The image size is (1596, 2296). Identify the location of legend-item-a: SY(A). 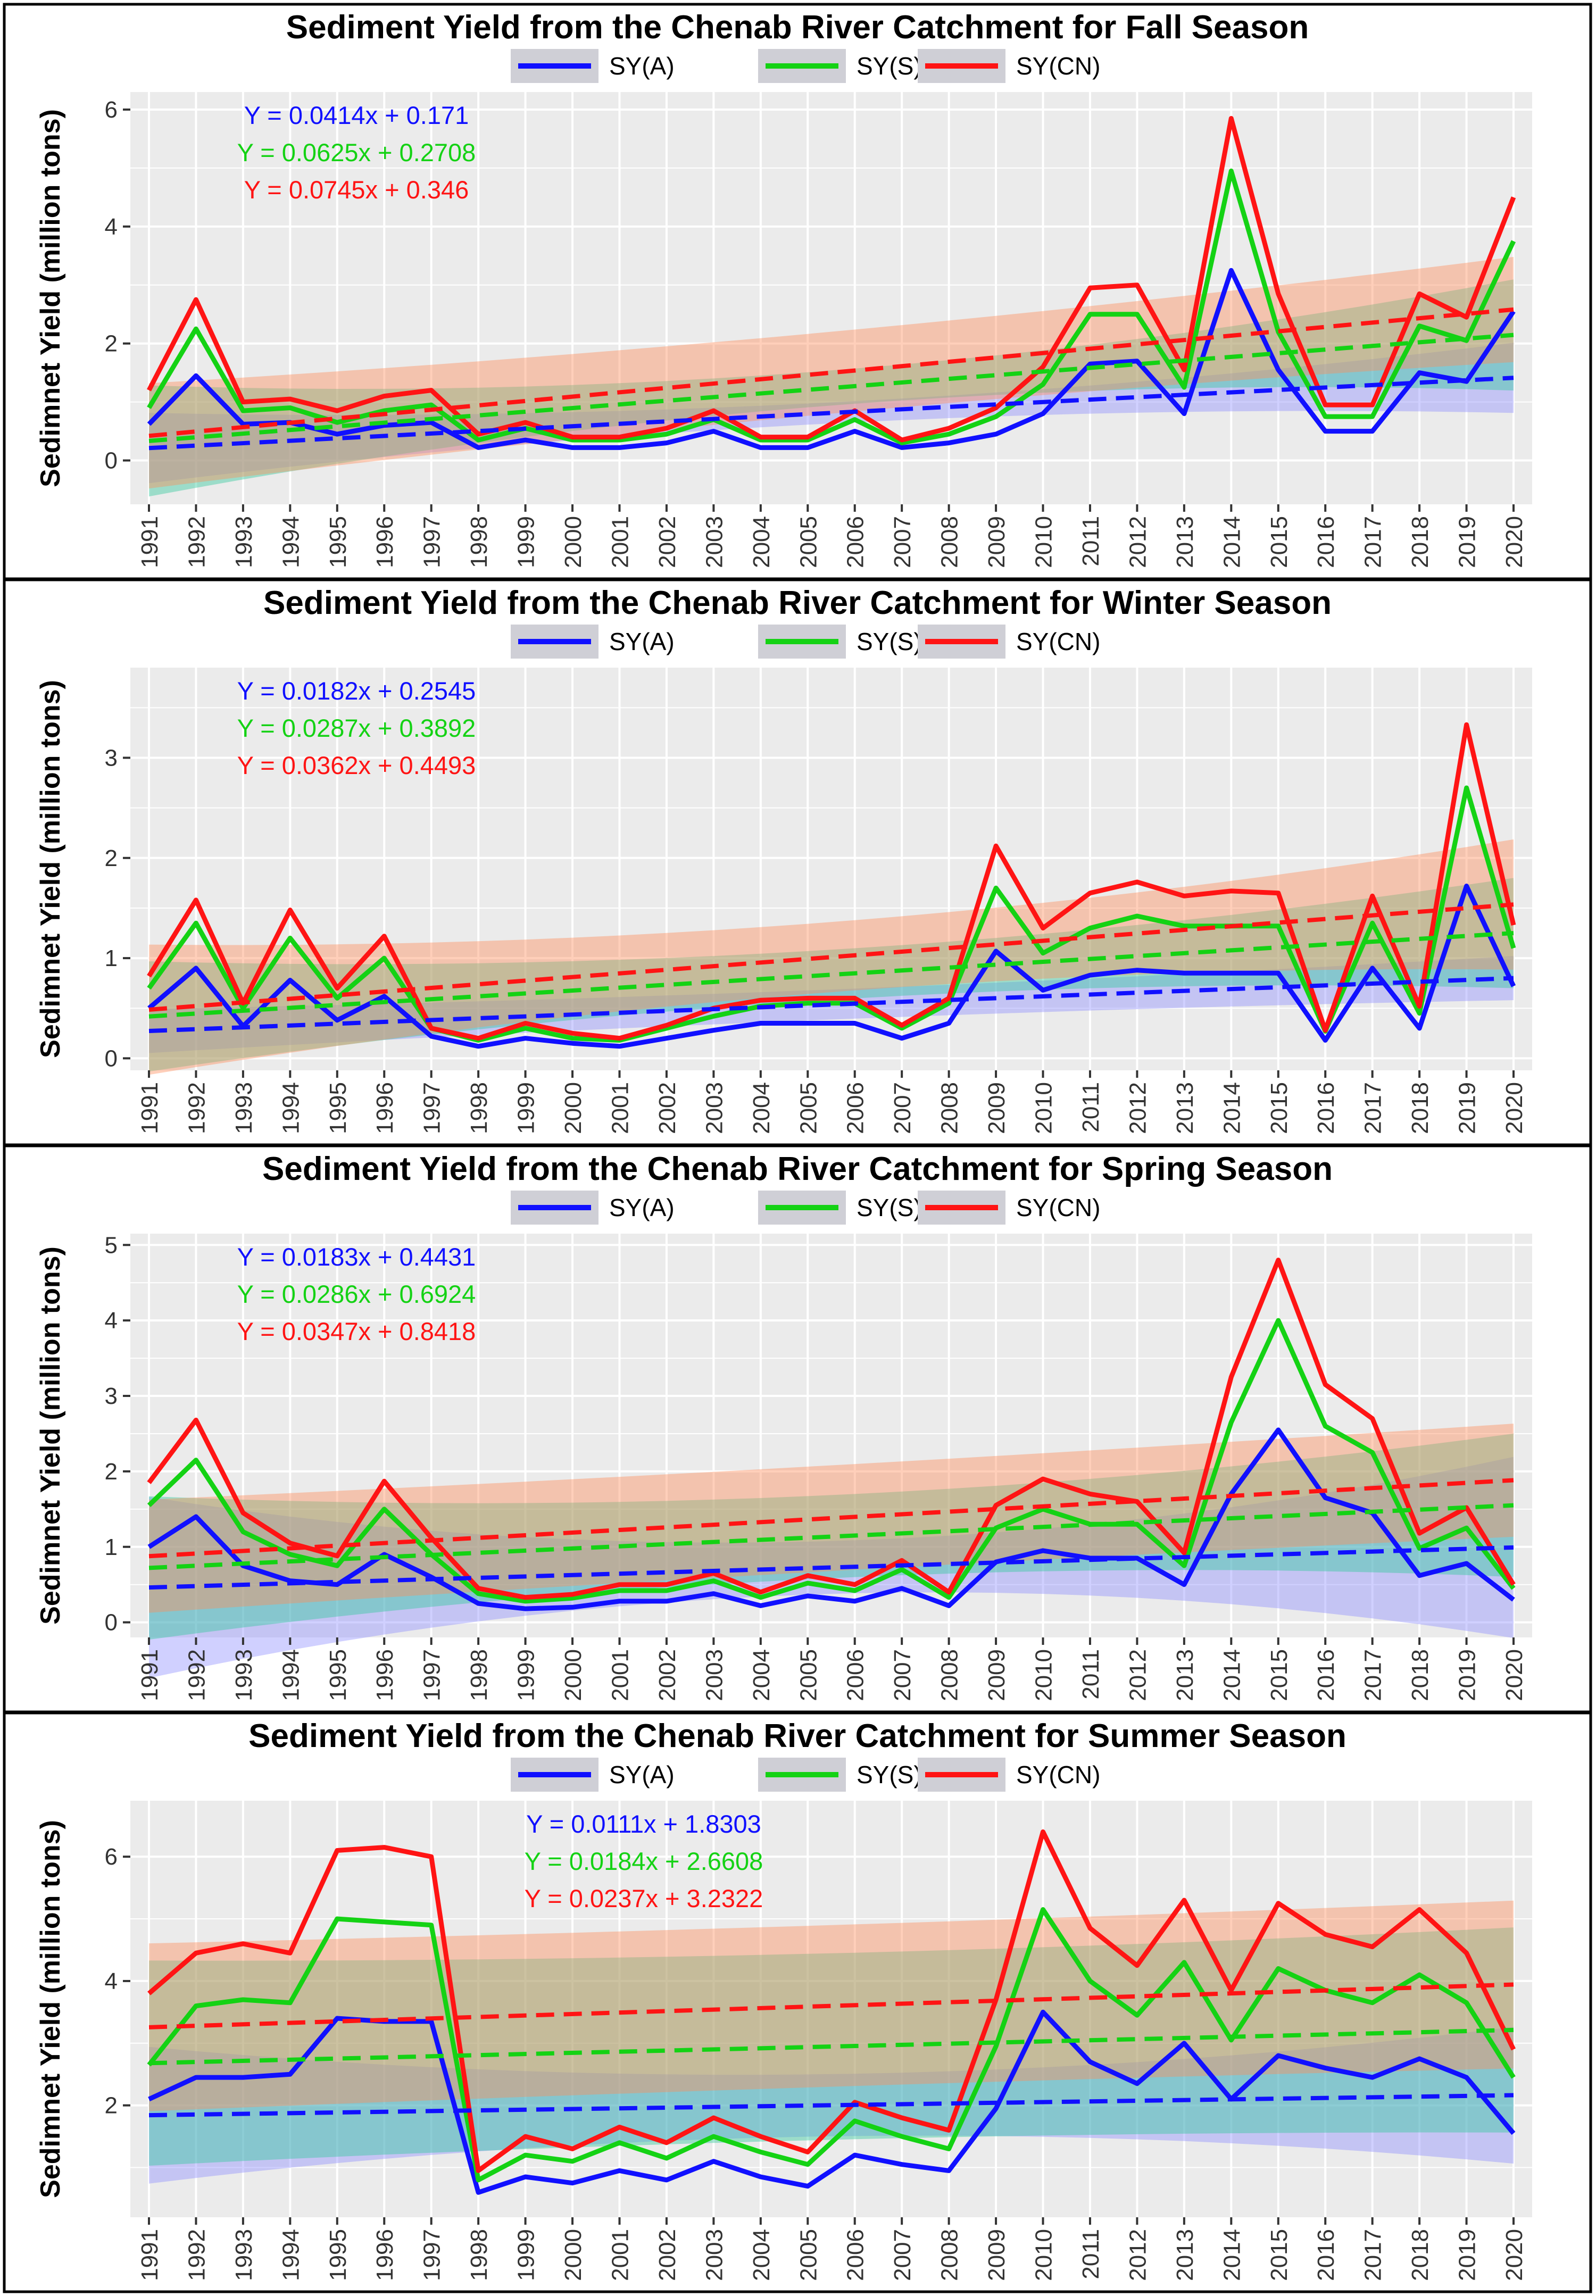
(593, 66).